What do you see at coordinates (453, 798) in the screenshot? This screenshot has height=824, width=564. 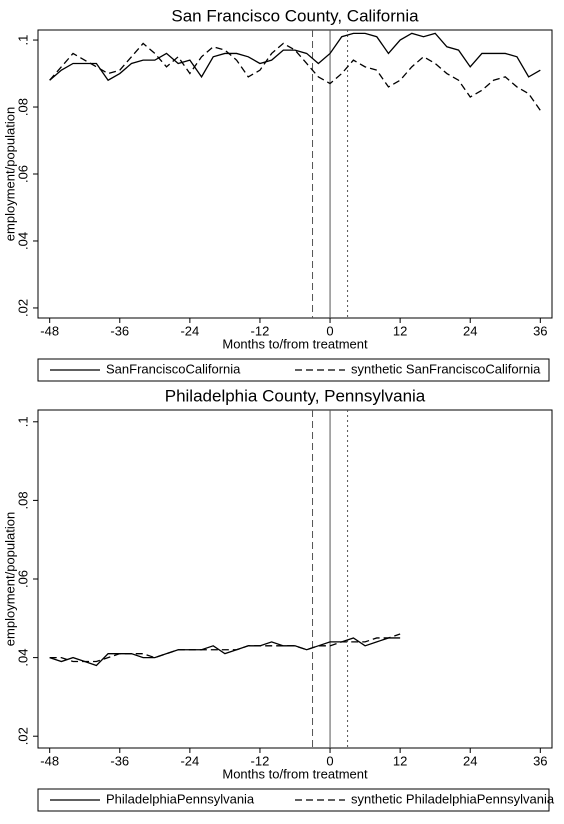 I see `legend-label: synthetic PhiladelphiaPennsylvania` at bounding box center [453, 798].